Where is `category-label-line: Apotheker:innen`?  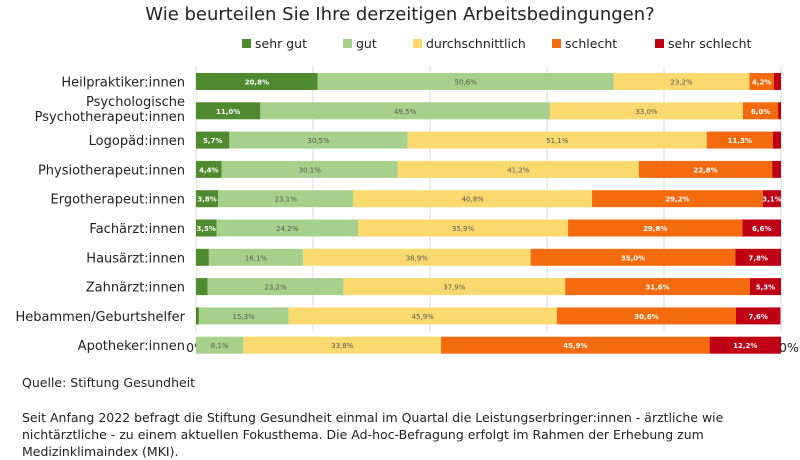
category-label-line: Apotheker:innen is located at coordinates (131, 346).